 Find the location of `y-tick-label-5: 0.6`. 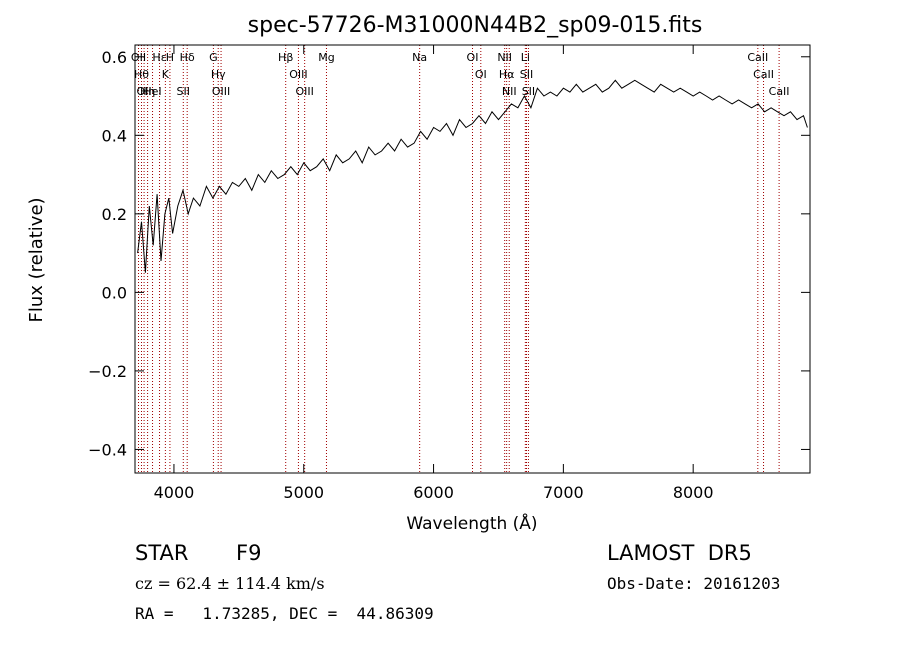

y-tick-label-5: 0.6 is located at coordinates (114, 57).